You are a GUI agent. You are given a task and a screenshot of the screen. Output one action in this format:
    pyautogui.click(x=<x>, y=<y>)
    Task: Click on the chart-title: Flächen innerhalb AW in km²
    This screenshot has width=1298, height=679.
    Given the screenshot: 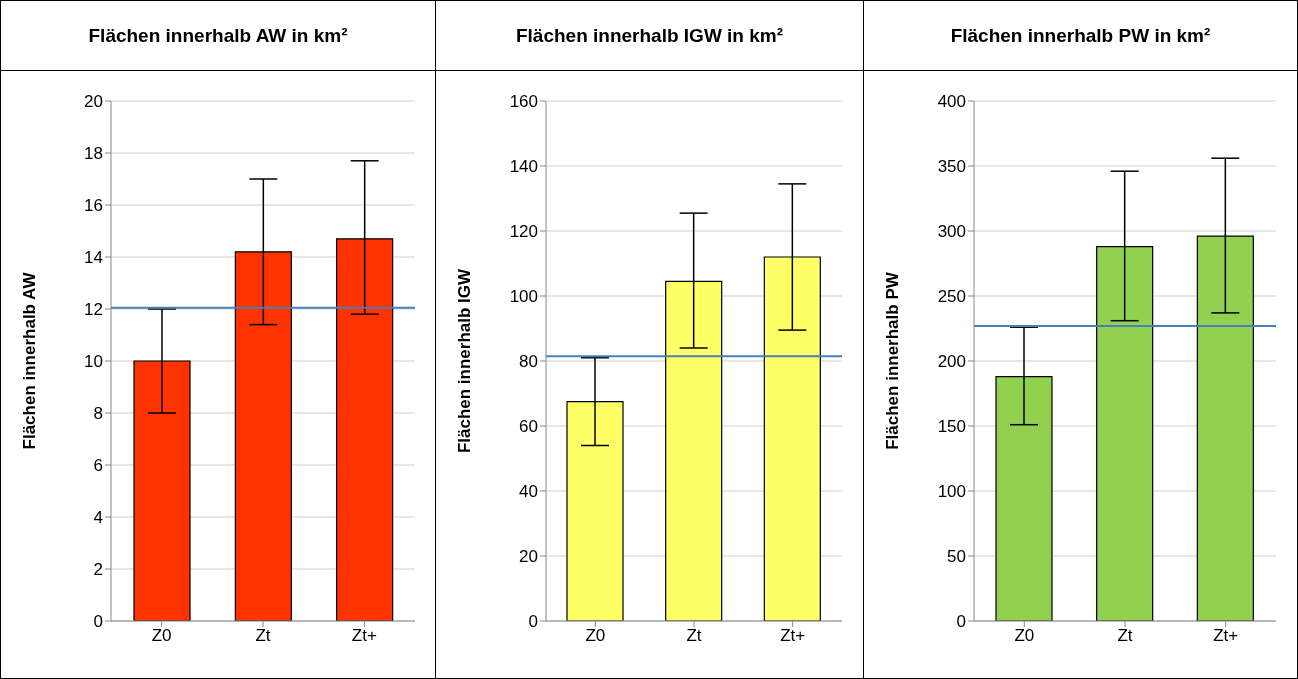 What is the action you would take?
    pyautogui.click(x=218, y=36)
    